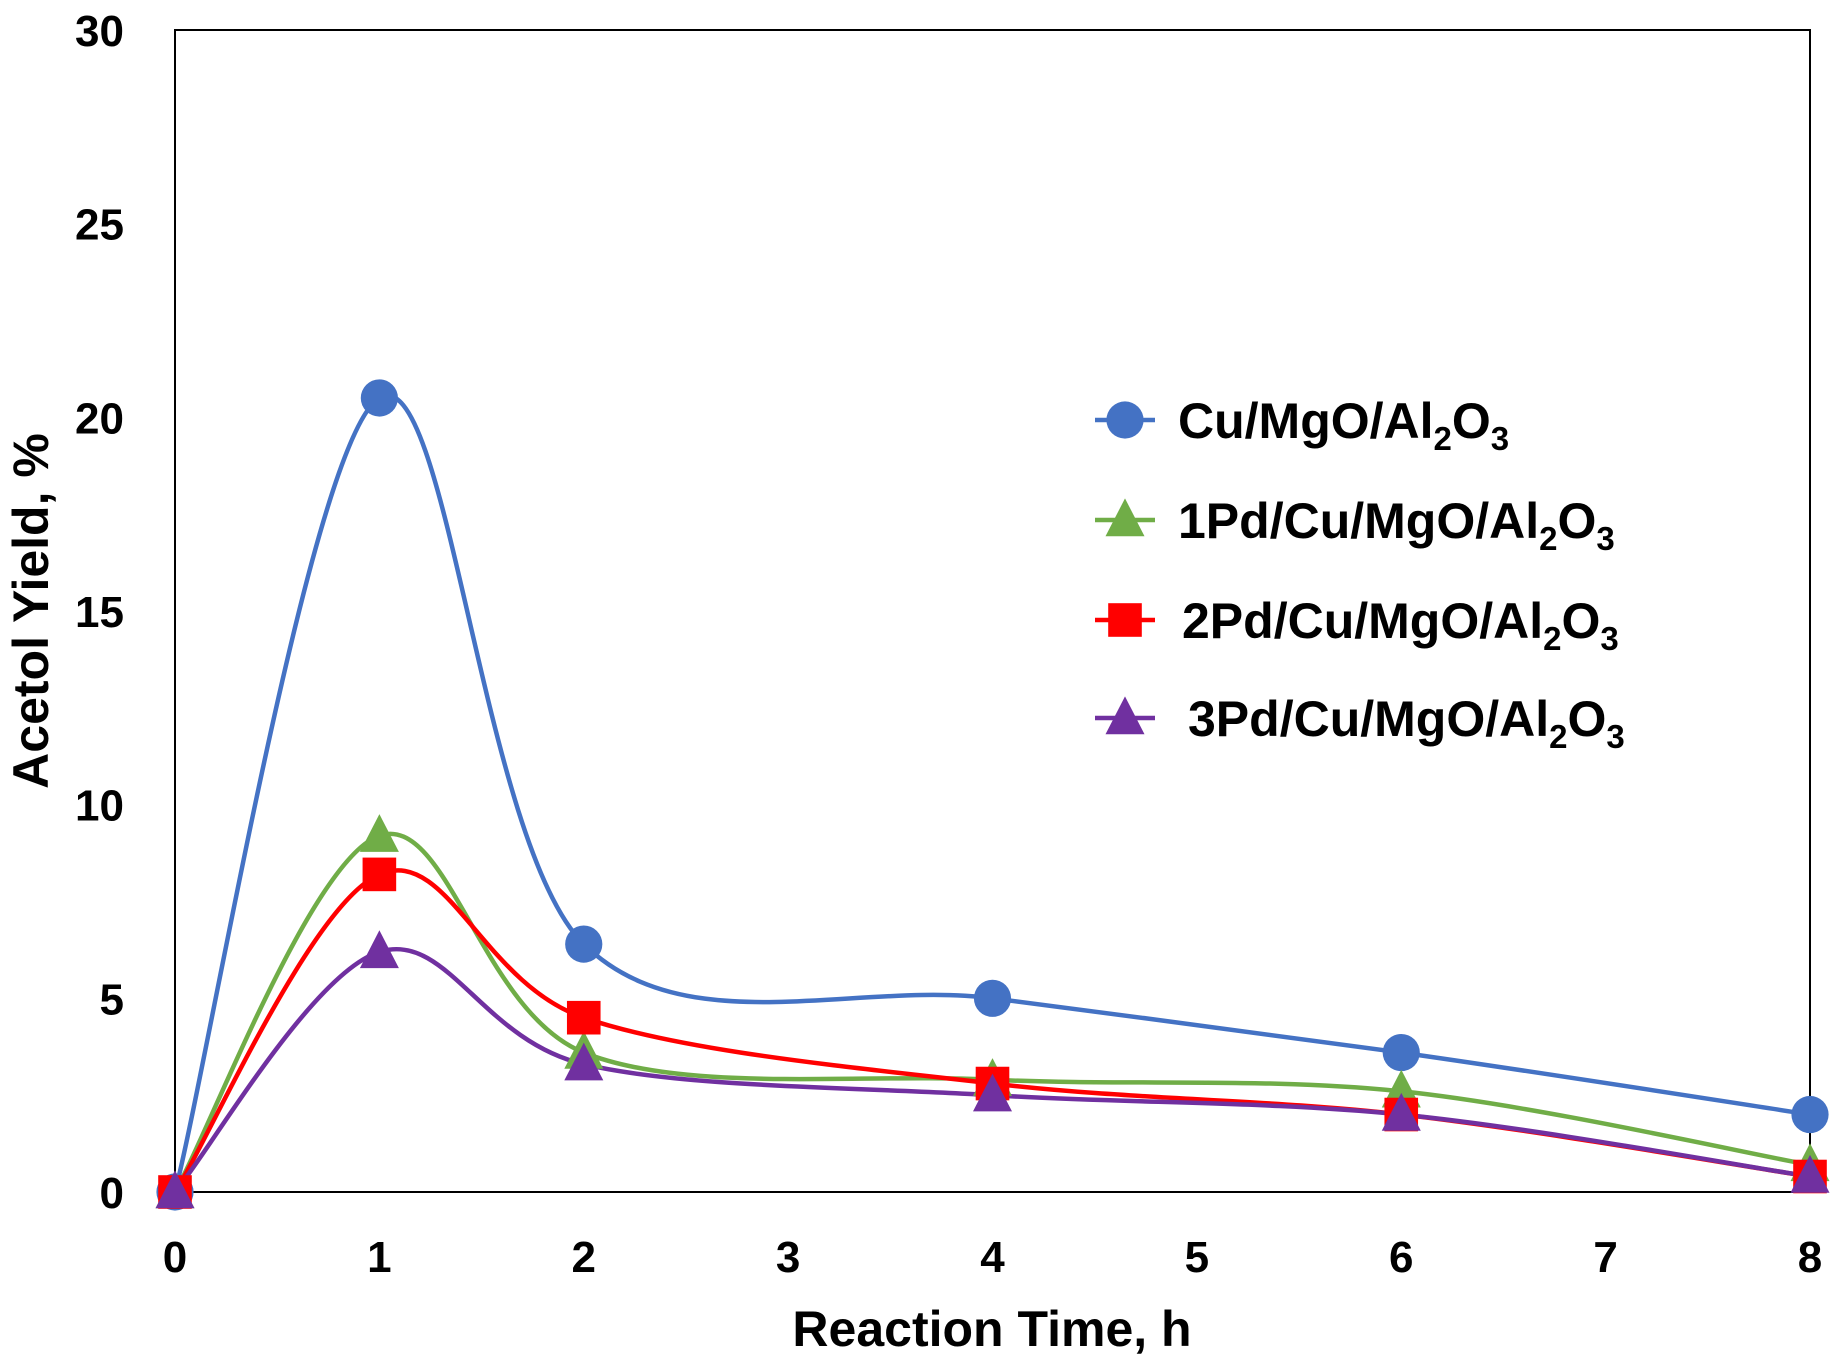 The width and height of the screenshot is (1830, 1363). I want to click on x-tick-label: 8, so click(1810, 1257).